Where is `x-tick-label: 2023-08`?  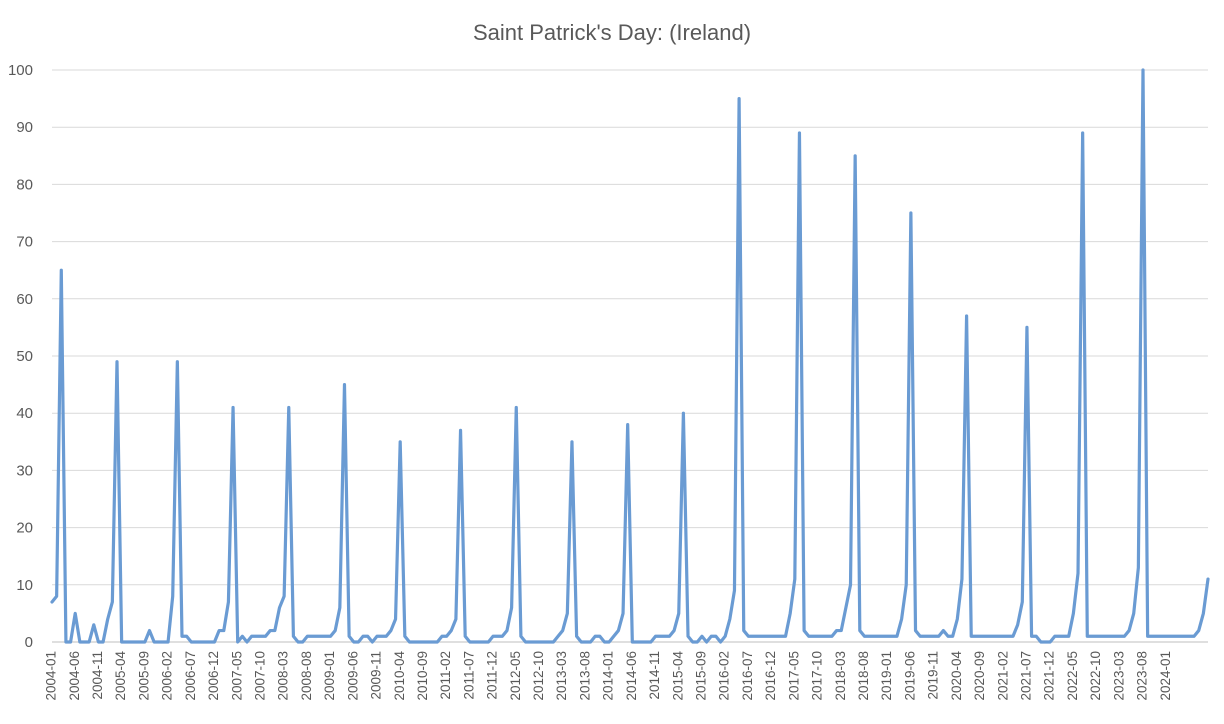
x-tick-label: 2023-08 is located at coordinates (1142, 676).